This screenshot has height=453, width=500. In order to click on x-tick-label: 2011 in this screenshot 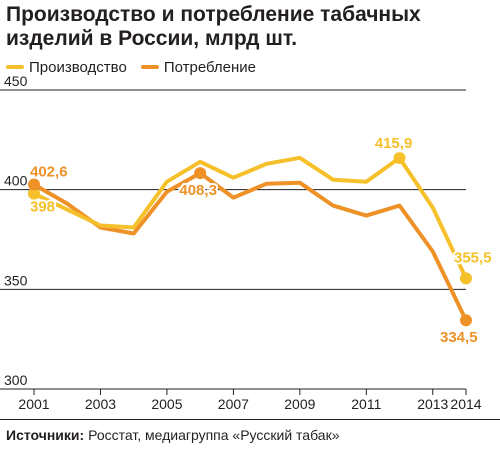, I will do `click(366, 404)`.